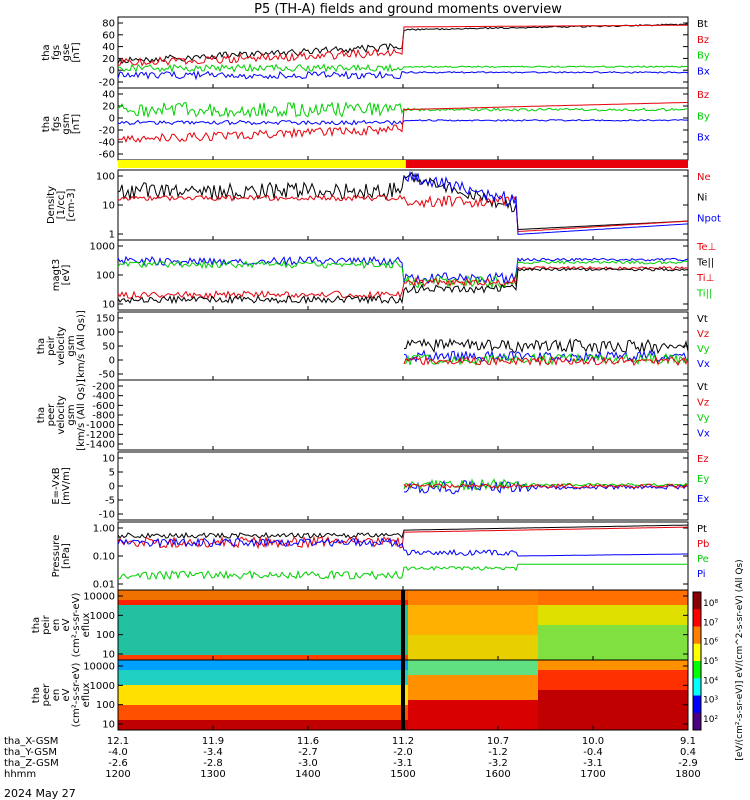  Describe the element at coordinates (66, 486) in the screenshot. I see `y-axis-label: [mV/m]` at that location.